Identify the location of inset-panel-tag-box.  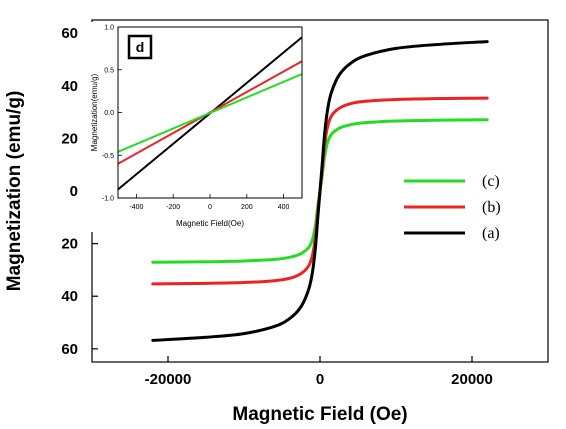
(140, 47).